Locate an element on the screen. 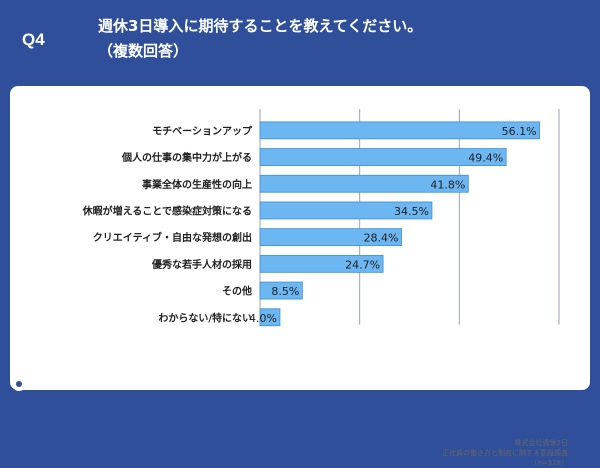  category-label: 個人の仕事の集中力が上がる is located at coordinates (186, 157).